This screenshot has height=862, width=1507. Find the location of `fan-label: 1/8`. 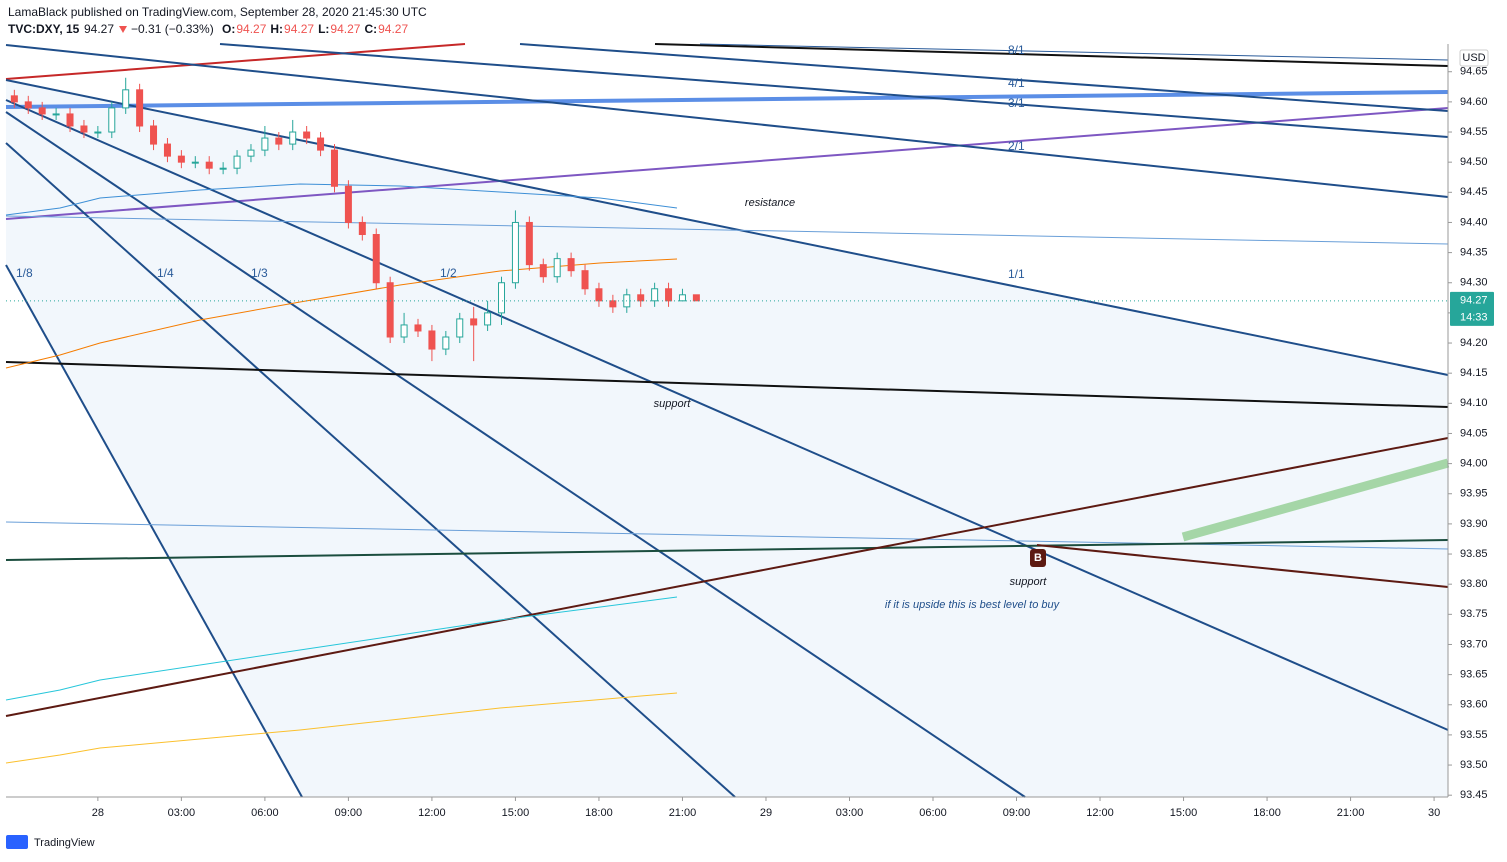

fan-label: 1/8 is located at coordinates (24, 273).